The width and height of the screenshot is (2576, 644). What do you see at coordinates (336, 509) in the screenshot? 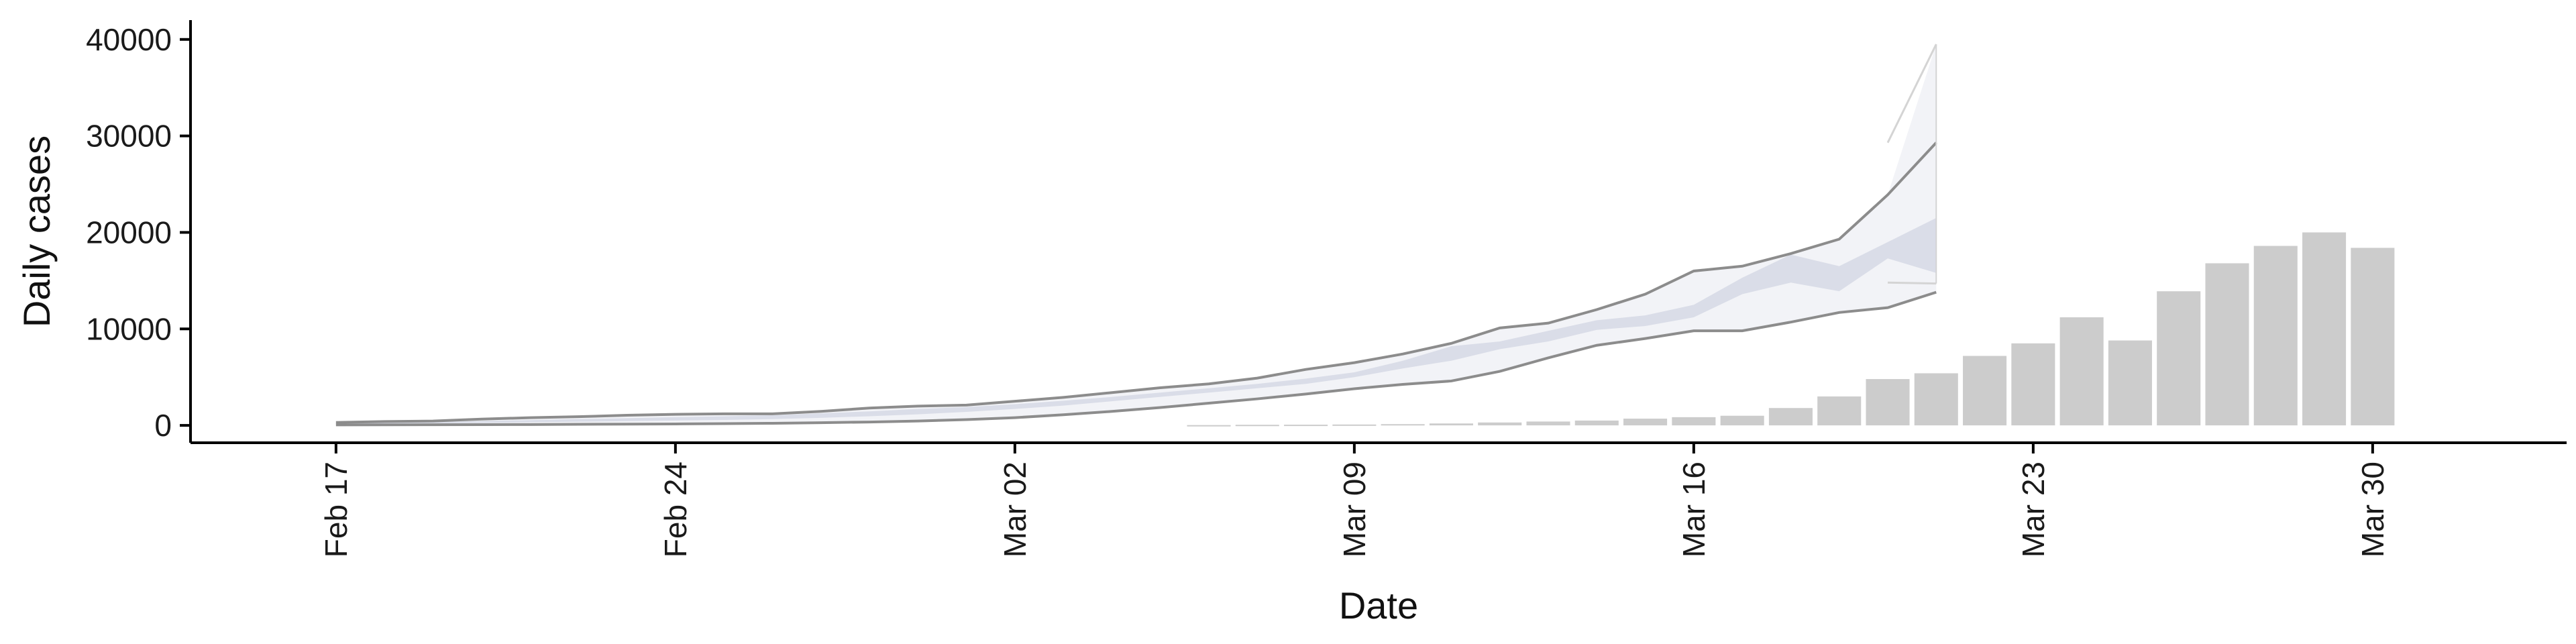
I see `x-tick-label: Feb 17` at bounding box center [336, 509].